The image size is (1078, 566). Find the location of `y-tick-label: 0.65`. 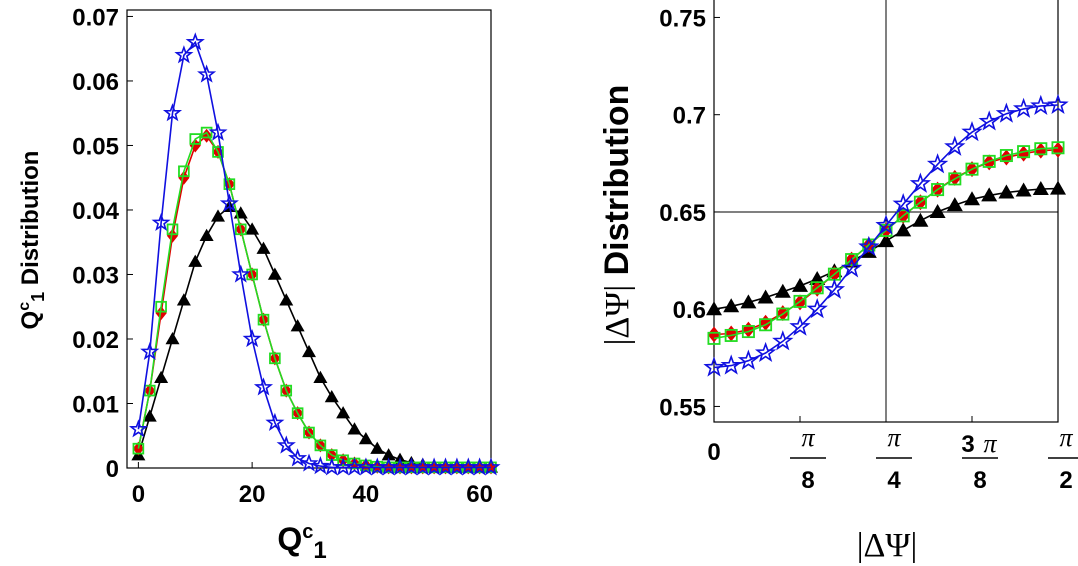

y-tick-label: 0.65 is located at coordinates (682, 213).